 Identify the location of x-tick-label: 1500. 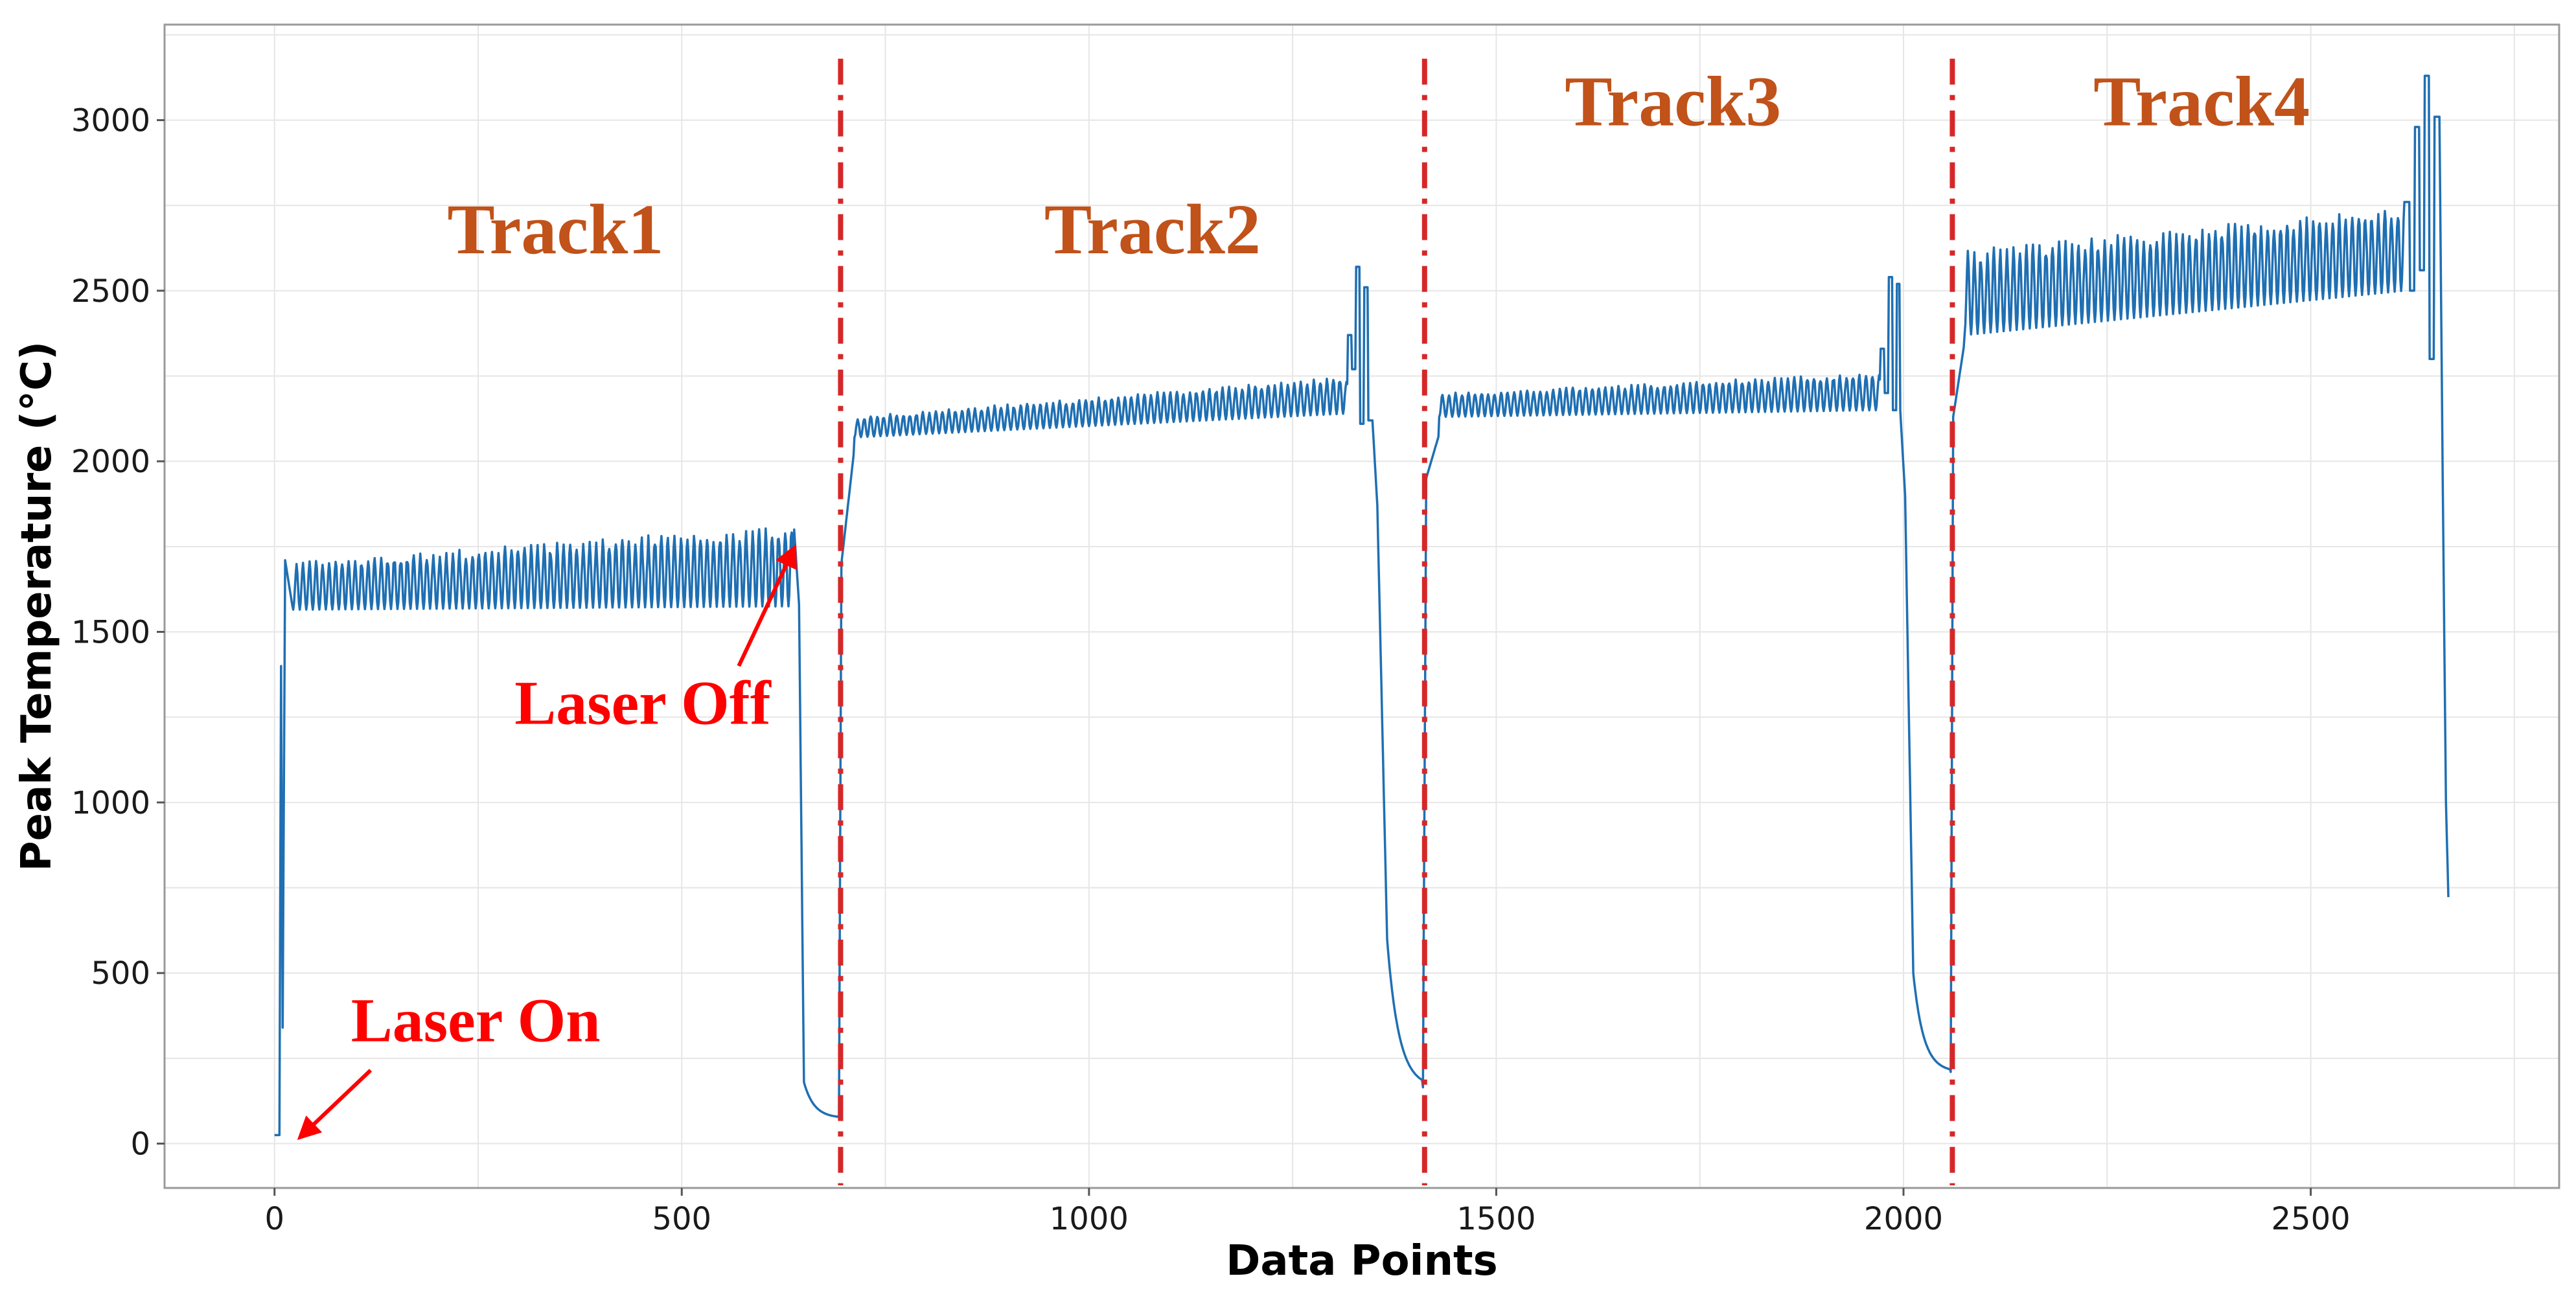
(1495, 1219).